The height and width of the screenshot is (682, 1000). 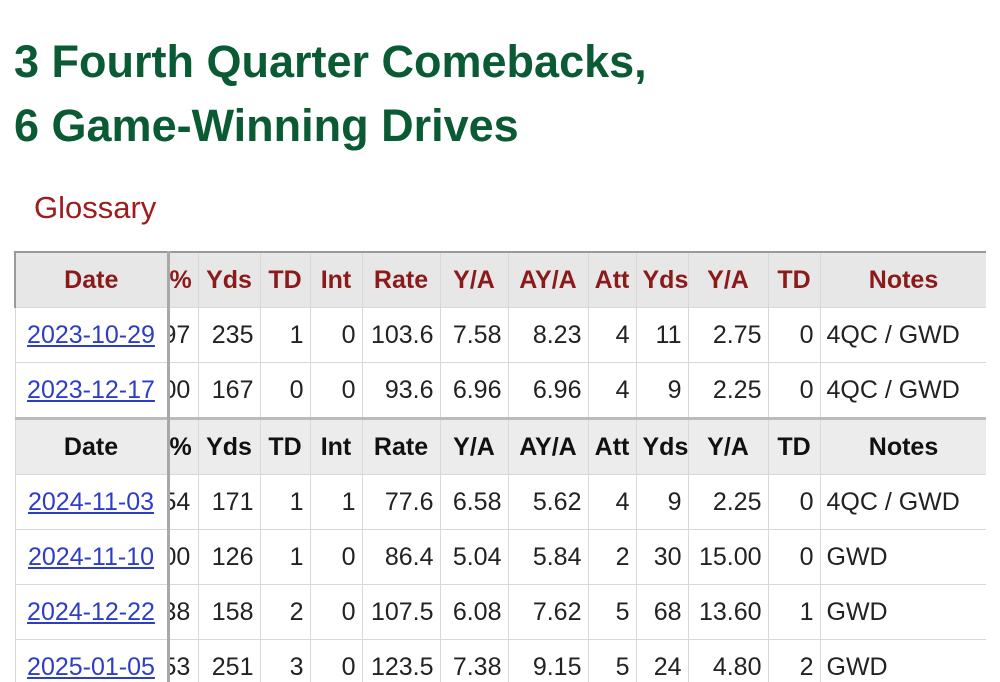 I want to click on cell-ay-a: 5.84, so click(x=548, y=557).